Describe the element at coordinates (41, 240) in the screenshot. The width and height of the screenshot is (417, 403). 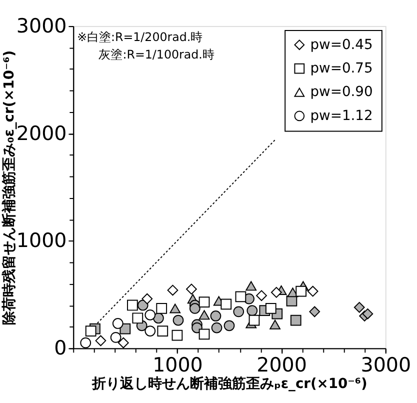
I see `y-tick-label: 1000` at that location.